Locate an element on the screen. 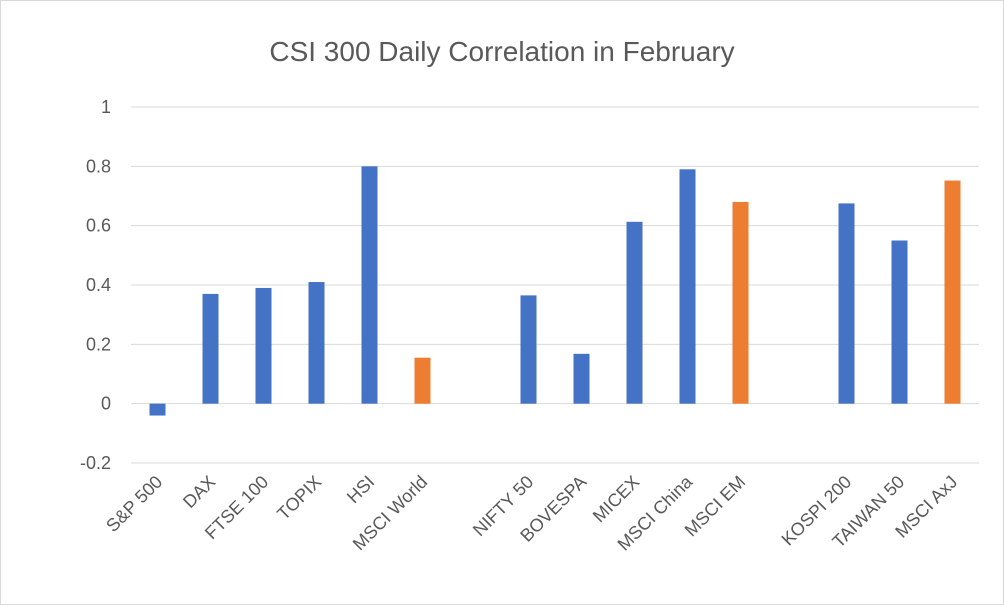  y-axis-ticks: 1 0.8 0.6 0.4 0.2 0 -0.2 is located at coordinates (95, 285).